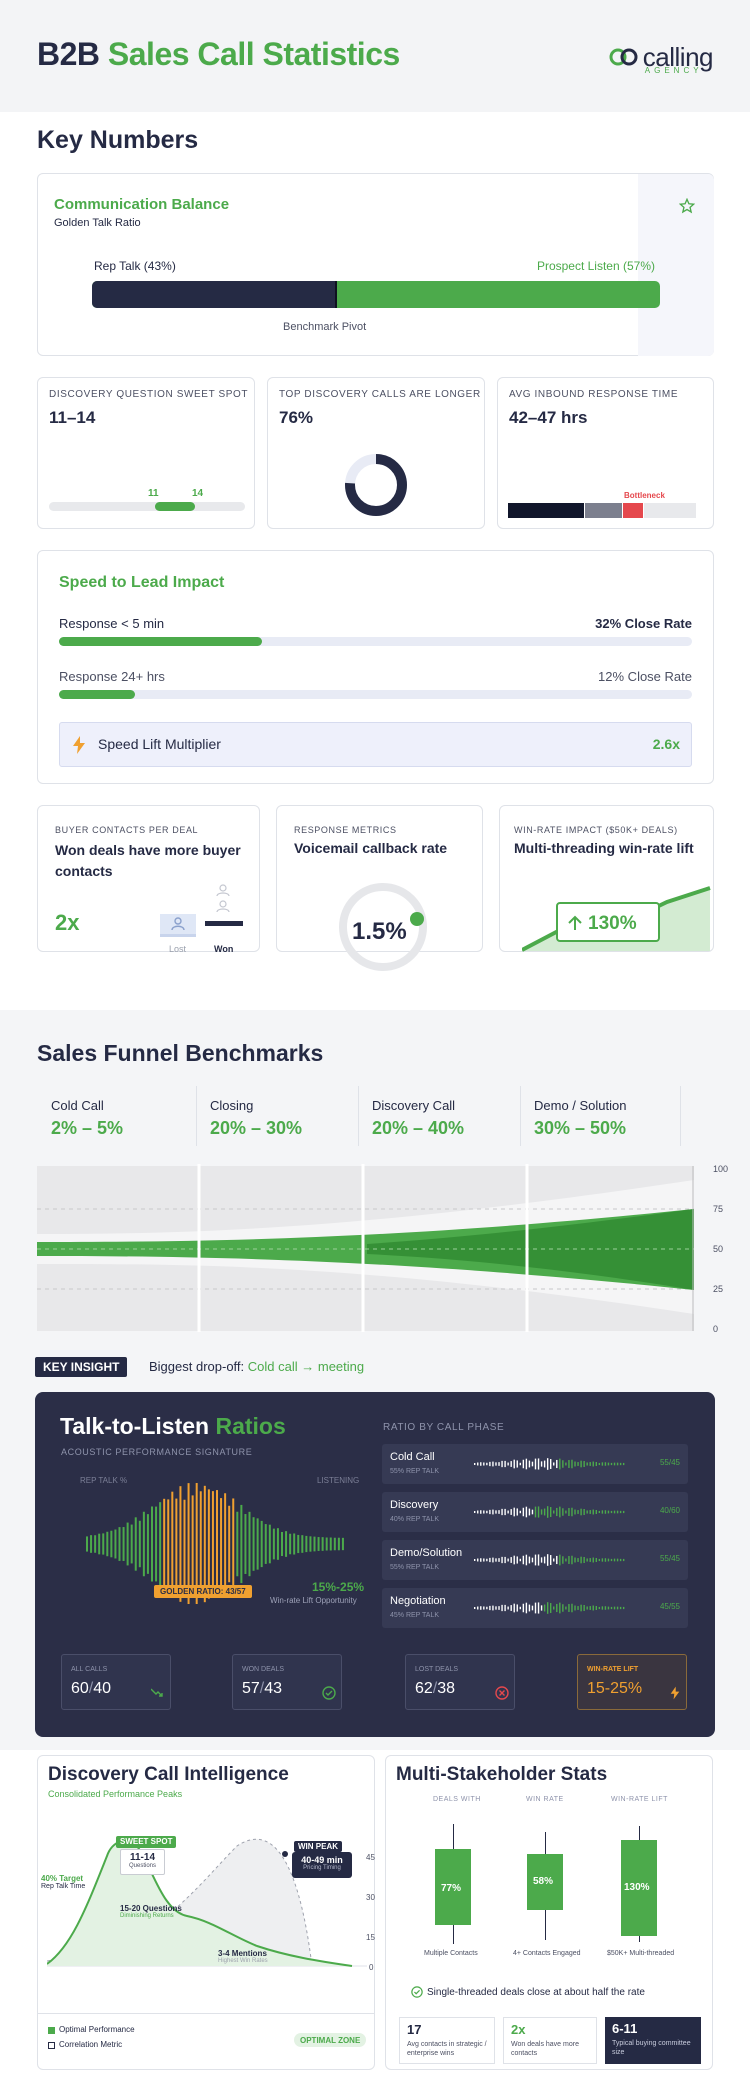 The width and height of the screenshot is (750, 2089). Describe the element at coordinates (77, 1105) in the screenshot. I see `stage-name: Cold Call` at that location.